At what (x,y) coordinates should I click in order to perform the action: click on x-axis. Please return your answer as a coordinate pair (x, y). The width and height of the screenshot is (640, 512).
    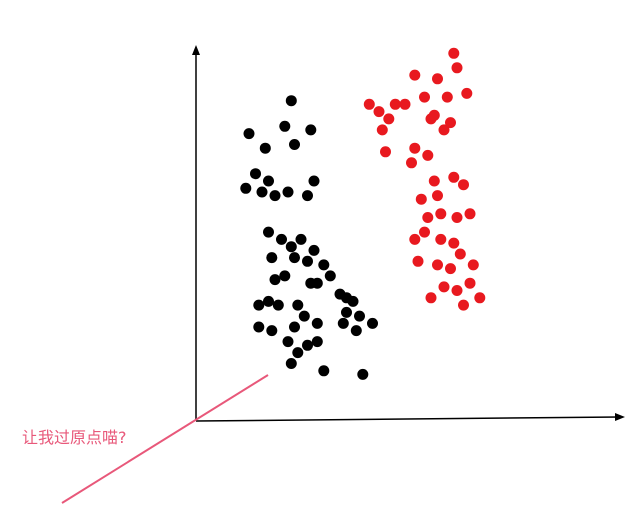
    Looking at the image, I should click on (410, 417).